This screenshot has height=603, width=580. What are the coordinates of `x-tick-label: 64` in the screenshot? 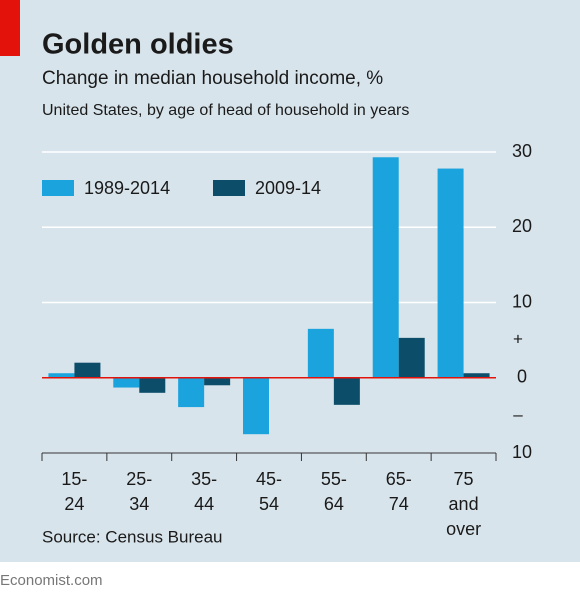 It's located at (334, 504).